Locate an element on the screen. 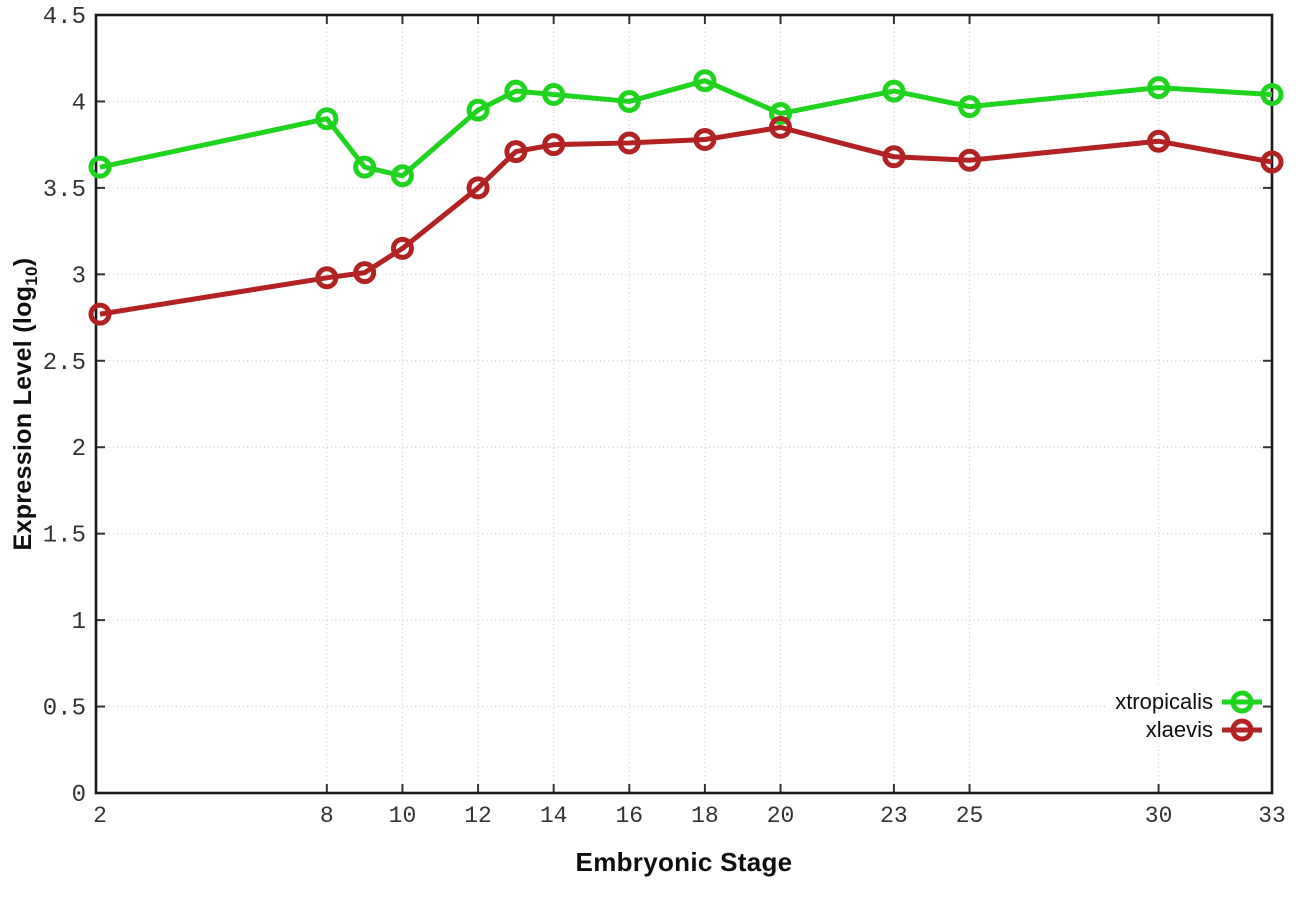 This screenshot has height=907, width=1296. y-tick-label-2: 2 is located at coordinates (79, 449).